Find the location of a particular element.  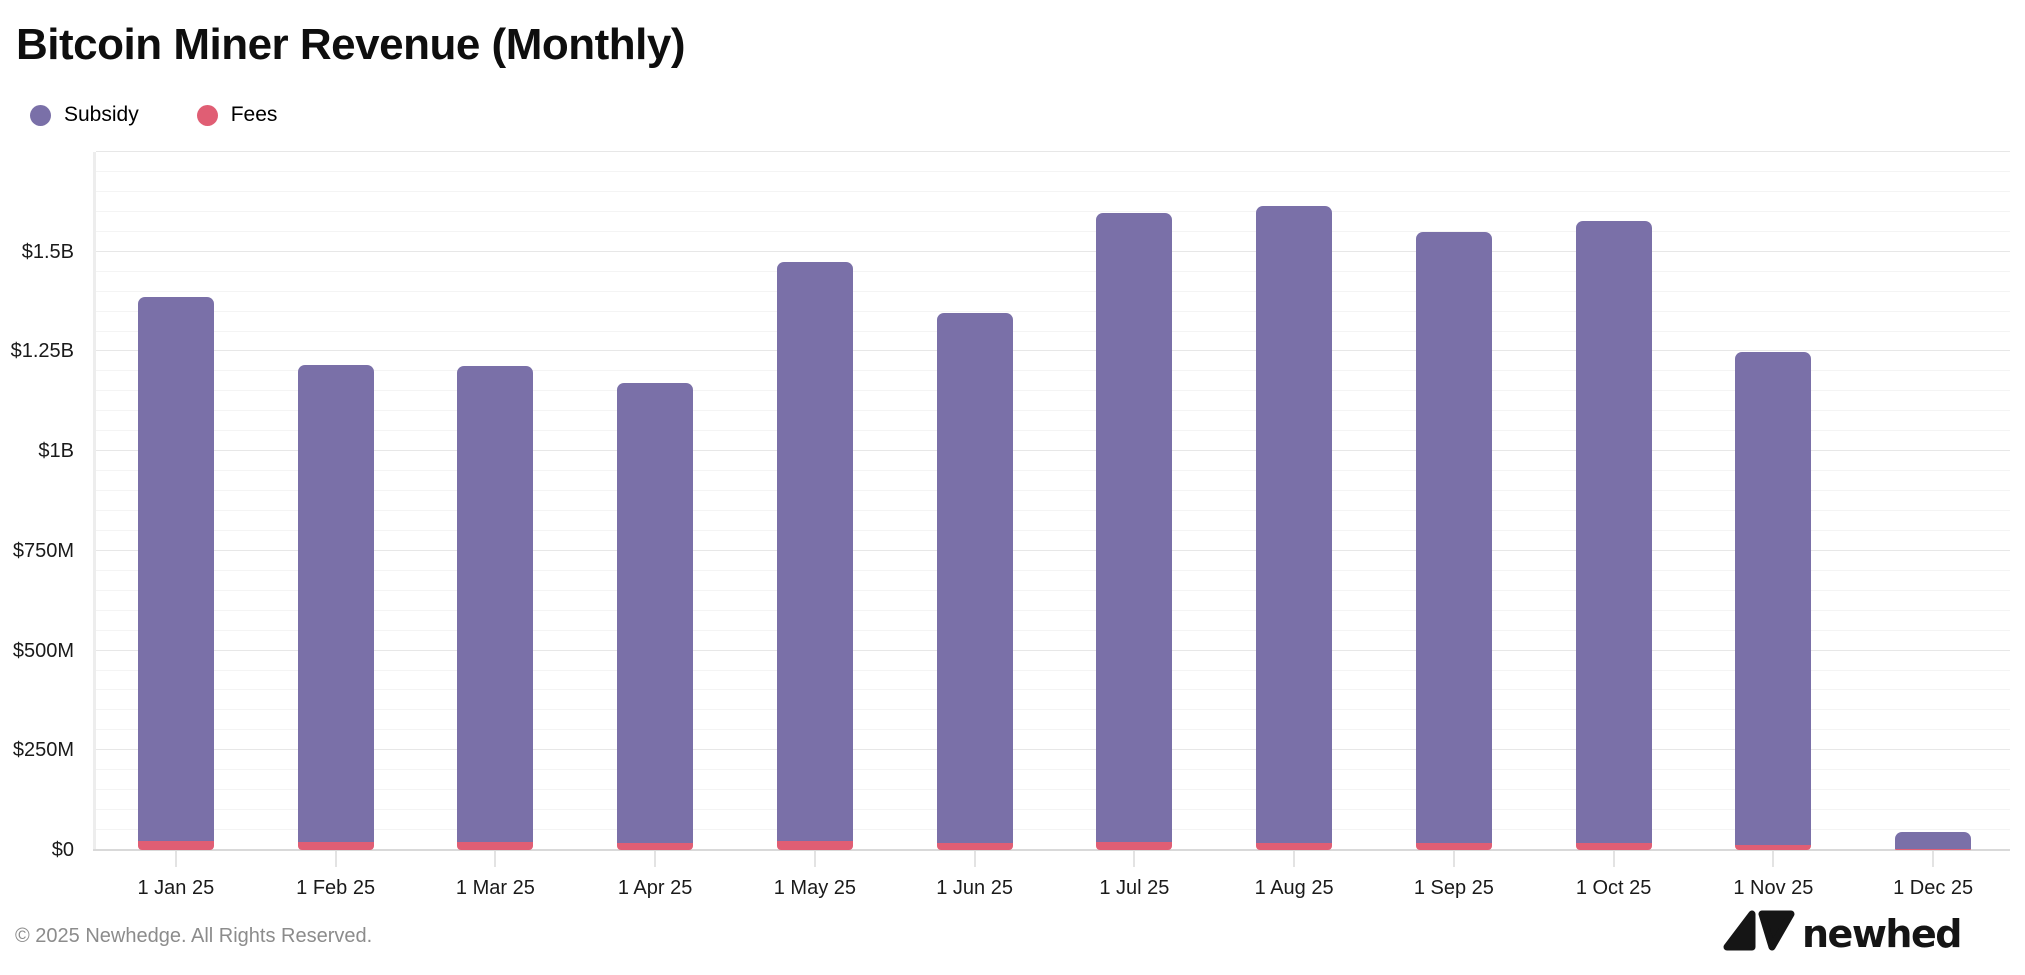

legend-label-fees: Fees is located at coordinates (254, 114).